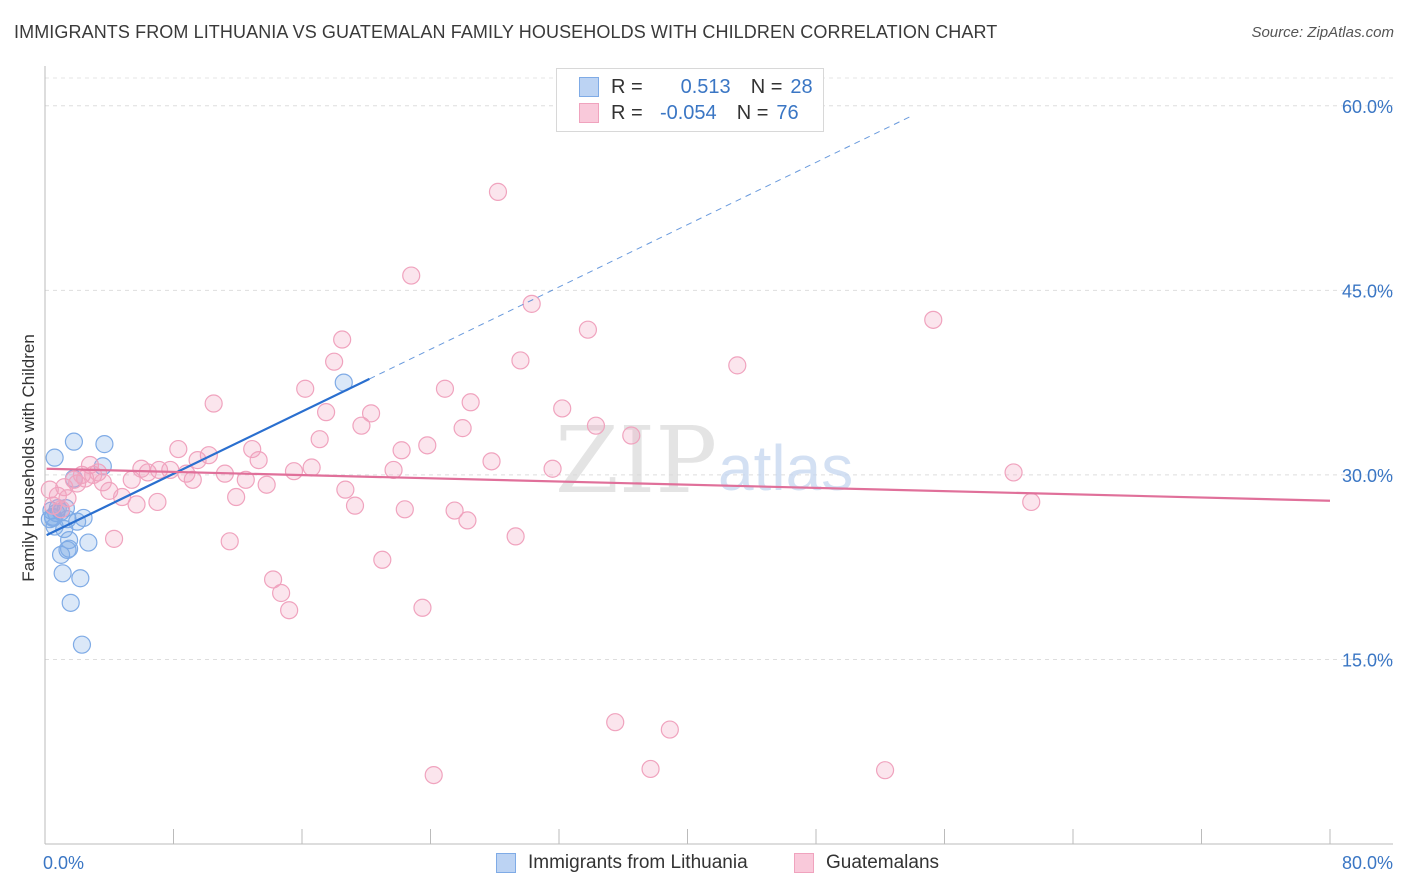  I want to click on series-label-guatemalans: Guatemalans, so click(883, 862).